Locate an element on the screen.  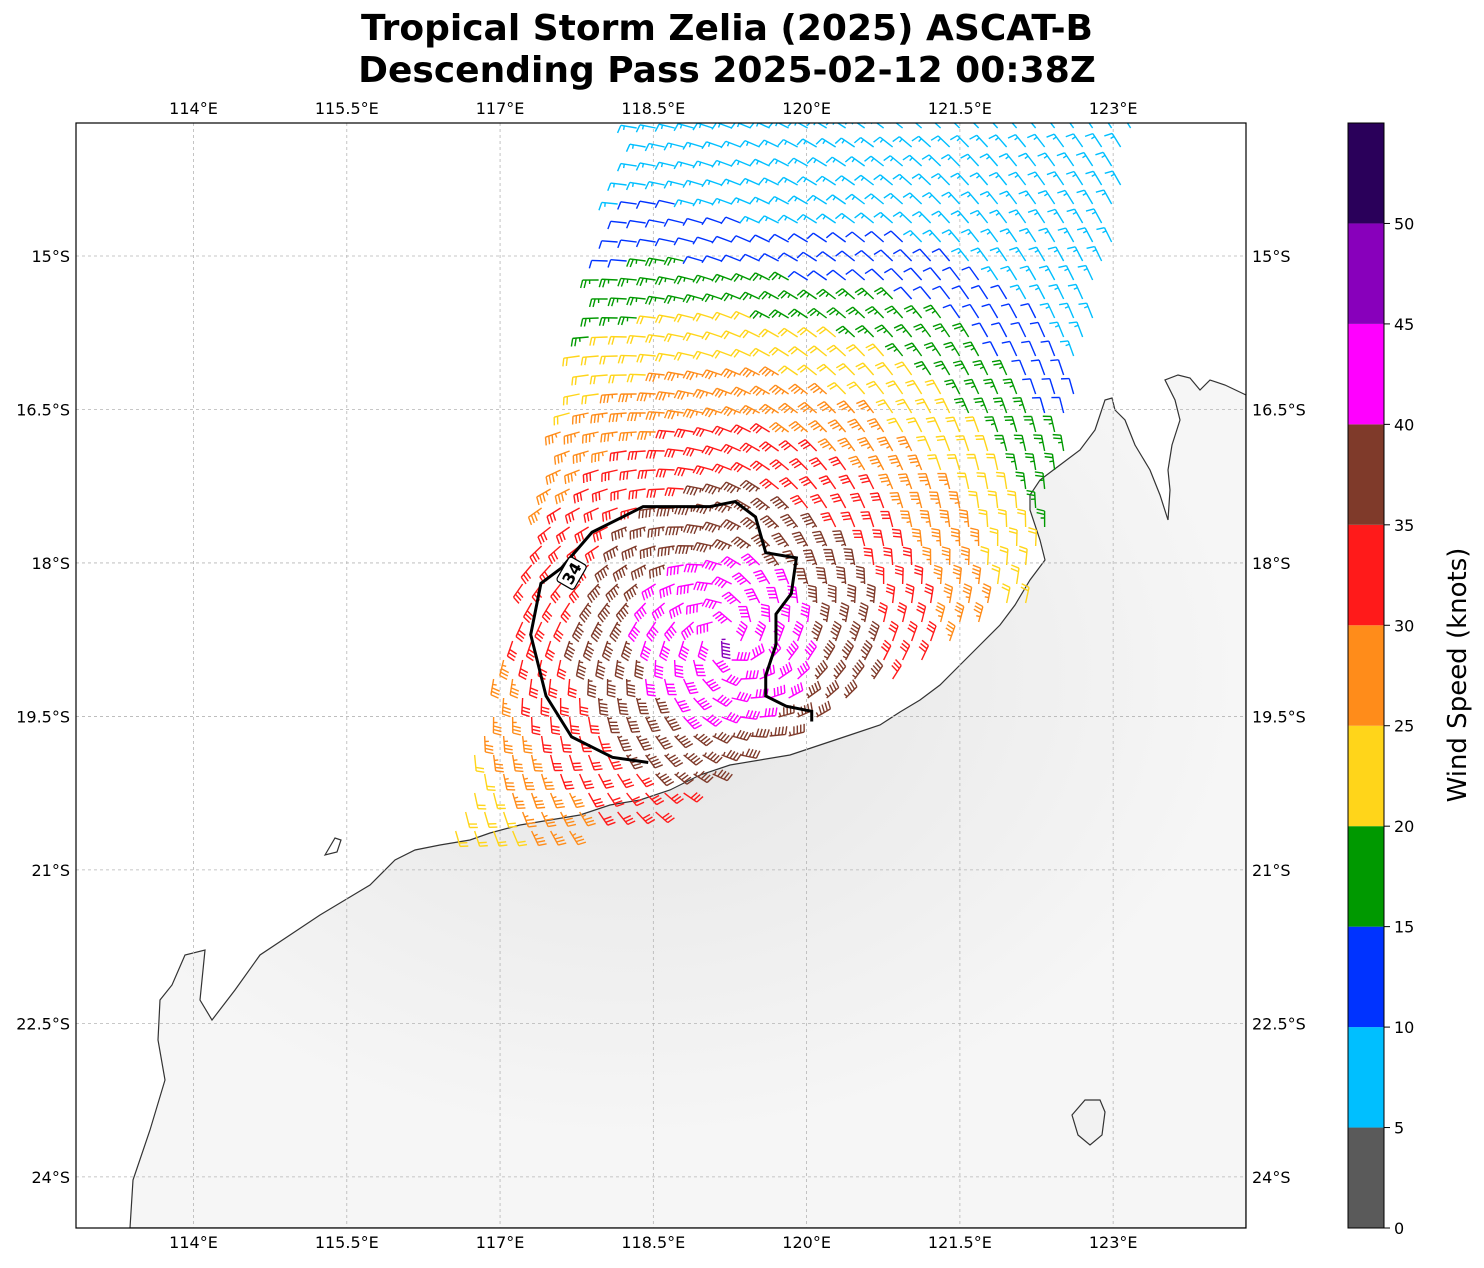
longitude-label-bottom: 118.5°E is located at coordinates (653, 1242).